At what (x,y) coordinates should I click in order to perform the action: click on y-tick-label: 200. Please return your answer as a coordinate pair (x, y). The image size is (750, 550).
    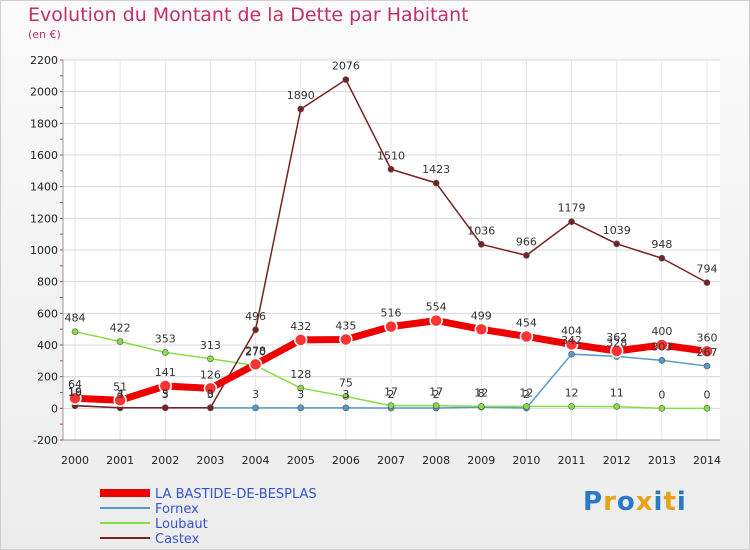
    Looking at the image, I should click on (47, 377).